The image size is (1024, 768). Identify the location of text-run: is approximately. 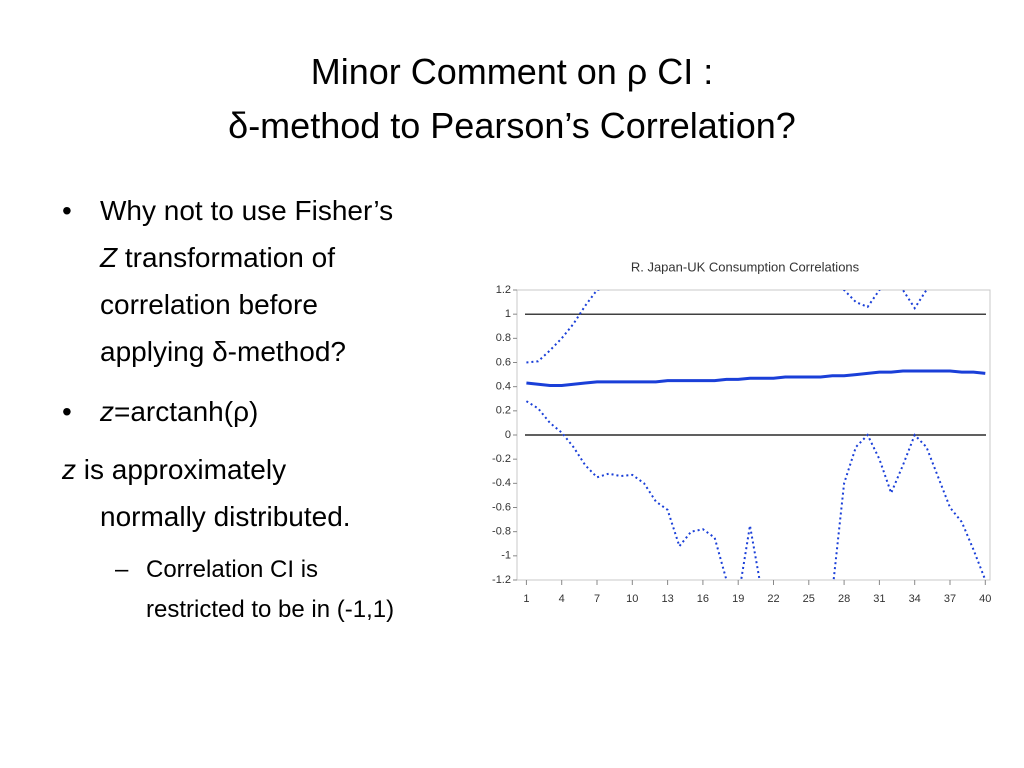
(181, 469).